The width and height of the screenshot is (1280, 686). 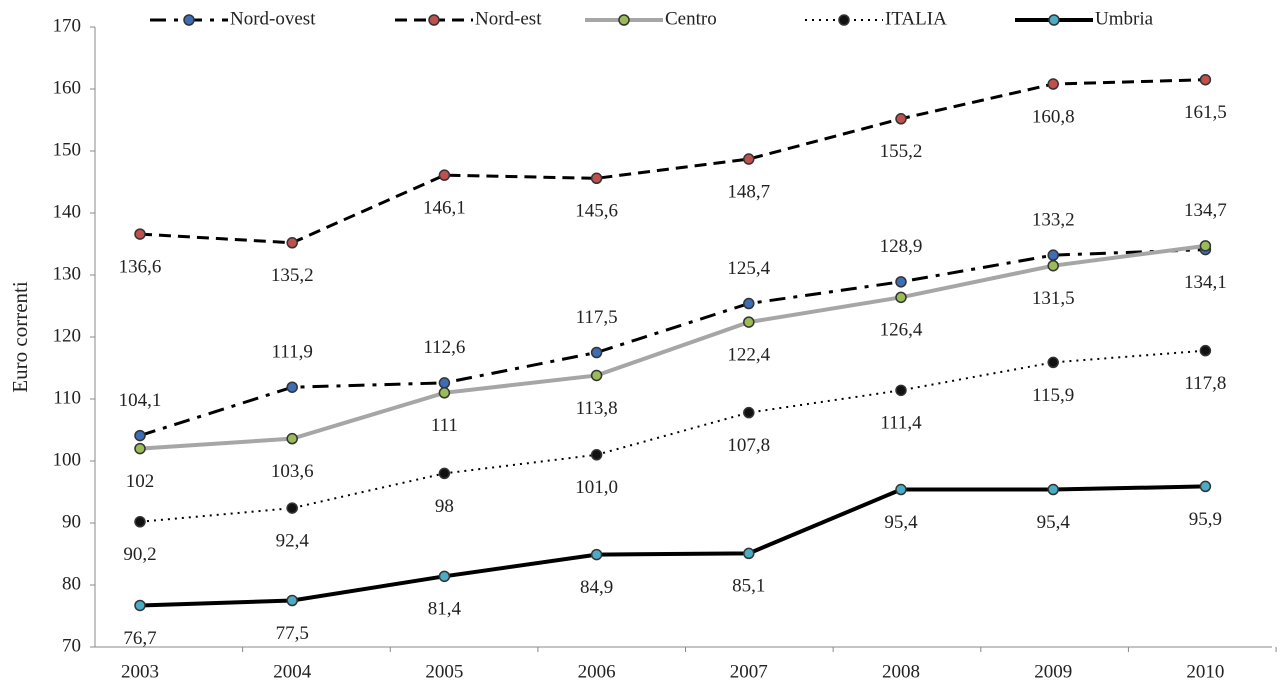 I want to click on data-label: 122,4, so click(x=748, y=354).